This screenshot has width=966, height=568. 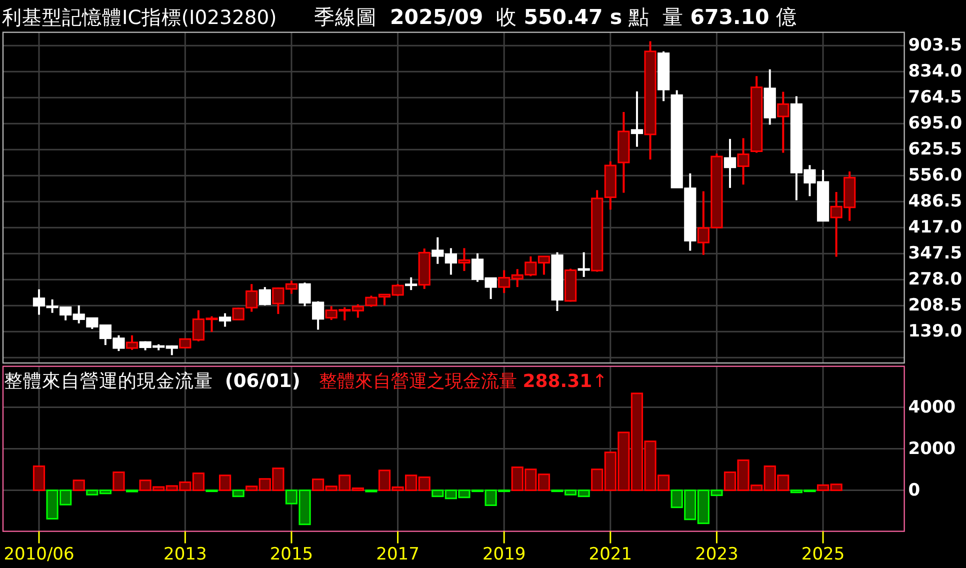 What do you see at coordinates (504, 554) in the screenshot?
I see `x-tick-label: 2019` at bounding box center [504, 554].